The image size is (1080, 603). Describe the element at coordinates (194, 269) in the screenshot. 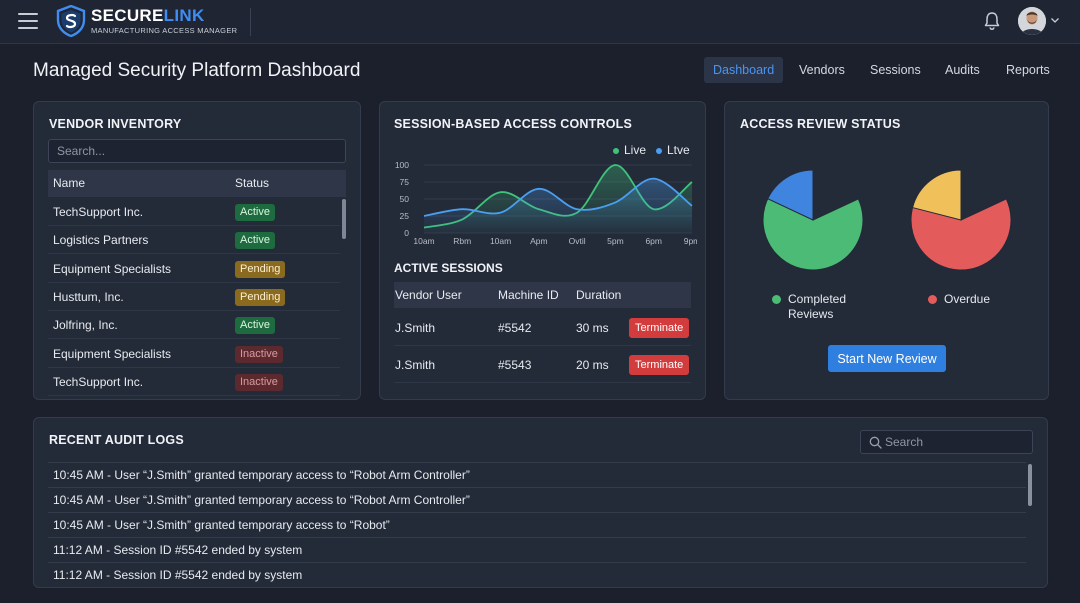

I see `vendor-row: Equipment Specialists Pending` at that location.